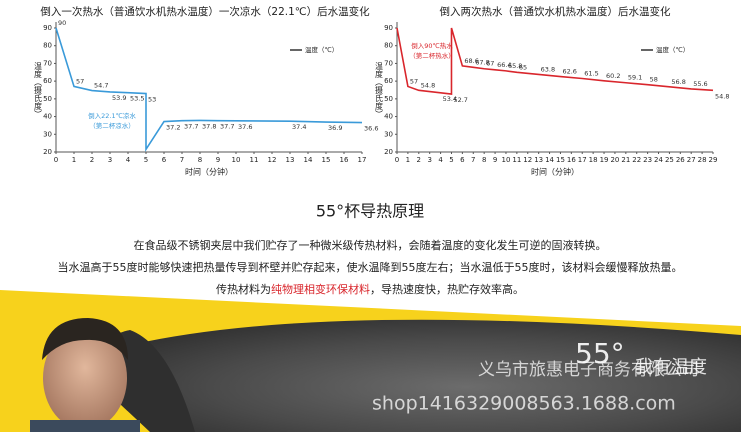  Describe the element at coordinates (335, 128) in the screenshot. I see `value-label: 36.9` at that location.